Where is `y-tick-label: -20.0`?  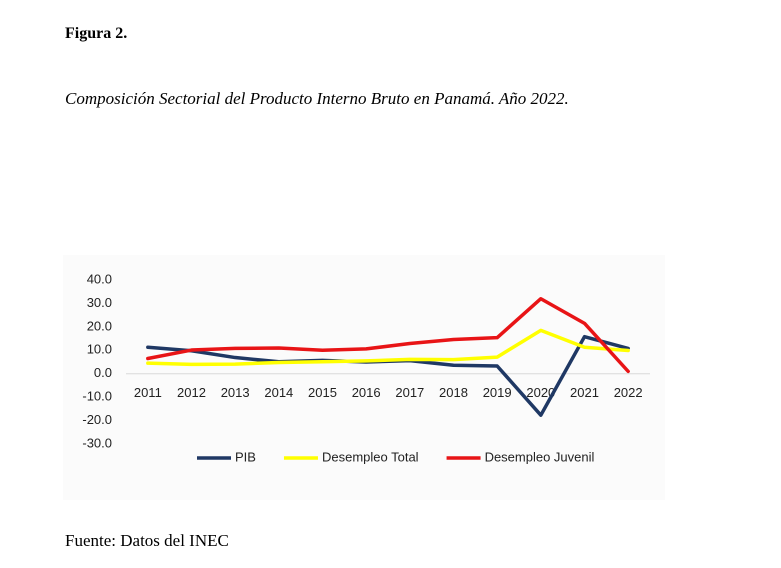
y-tick-label: -20.0 is located at coordinates (97, 419).